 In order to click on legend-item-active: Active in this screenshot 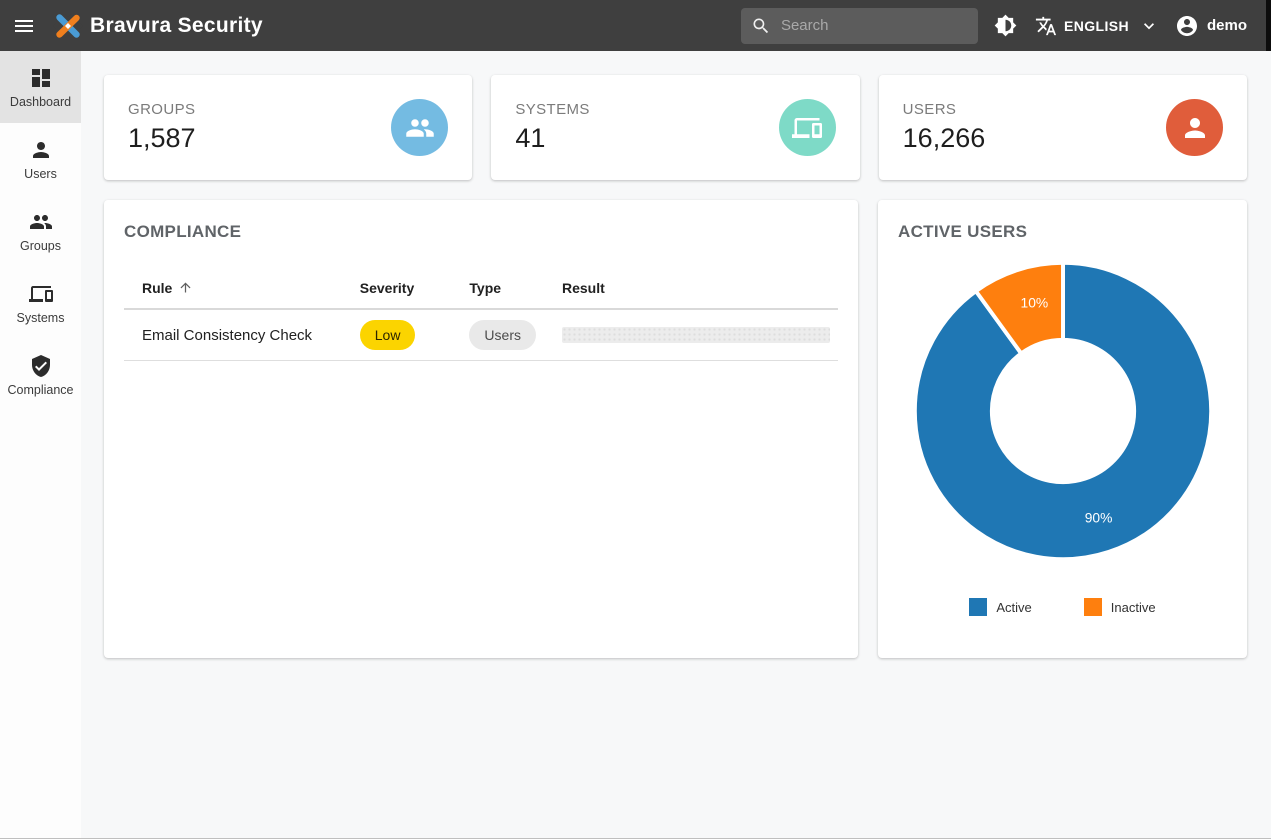, I will do `click(1000, 607)`.